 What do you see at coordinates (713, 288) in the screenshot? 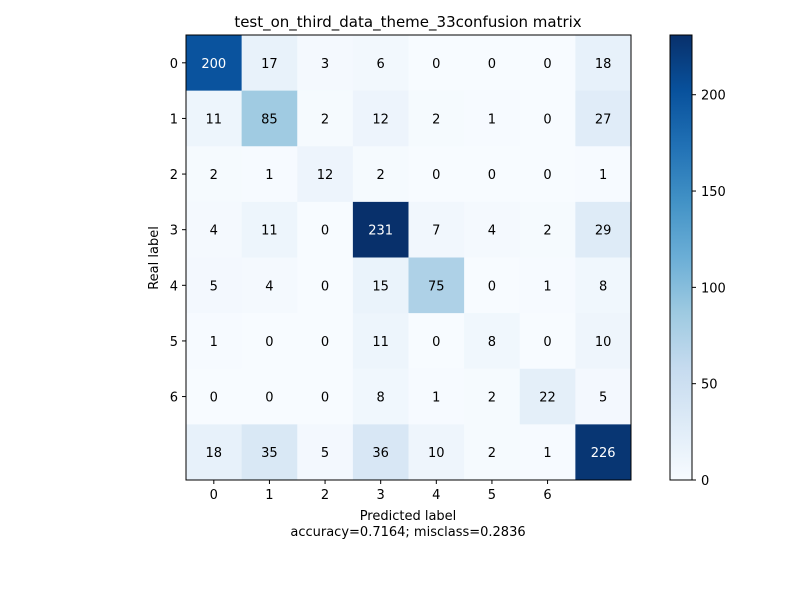
I see `colorbar-tick-label: 100` at bounding box center [713, 288].